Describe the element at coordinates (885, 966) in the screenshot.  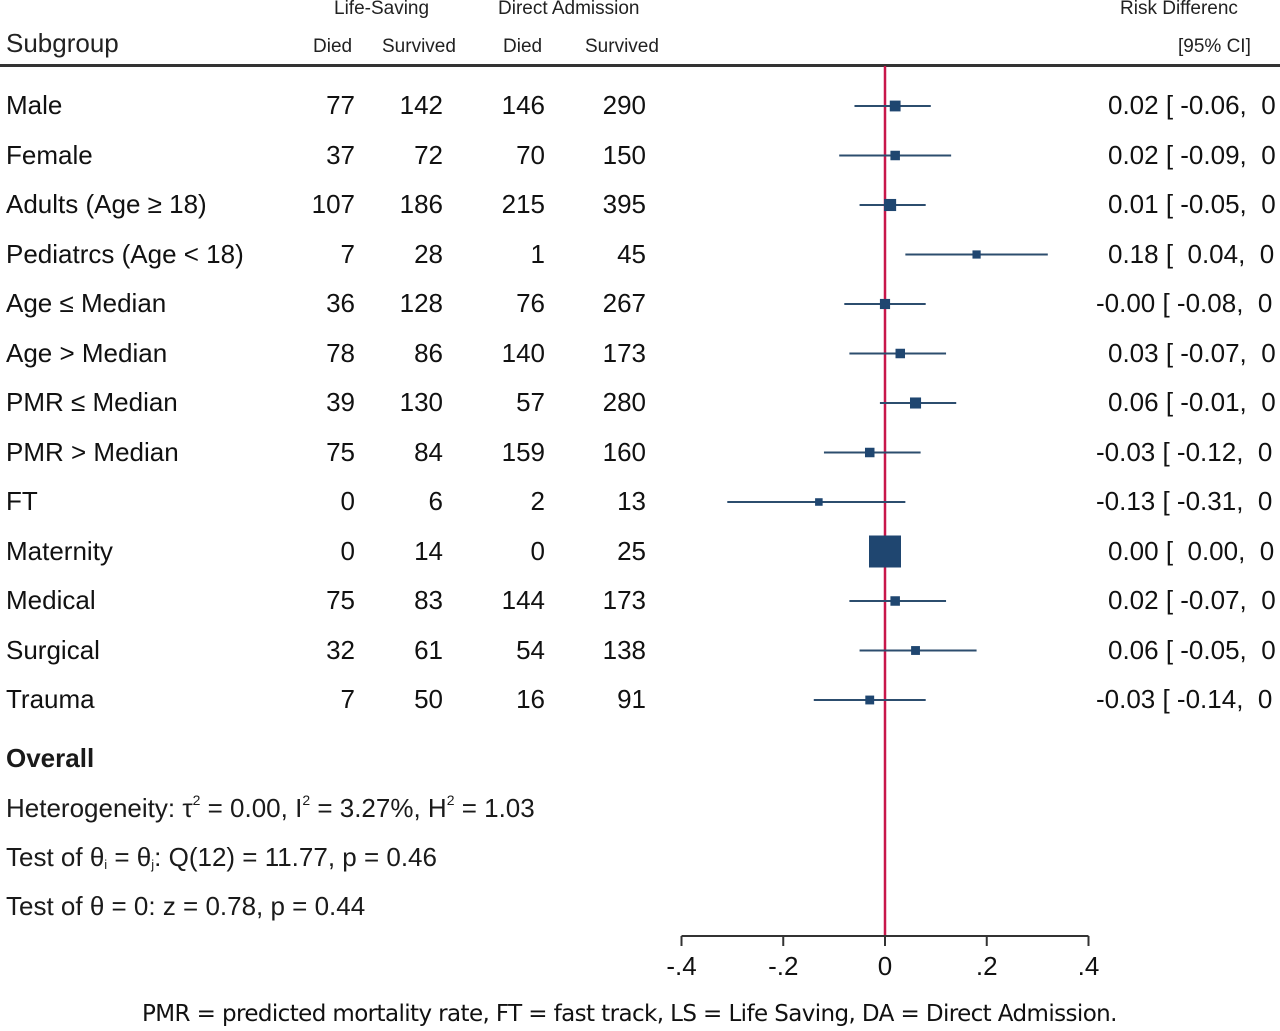
I see `x-tick-label: 0` at that location.